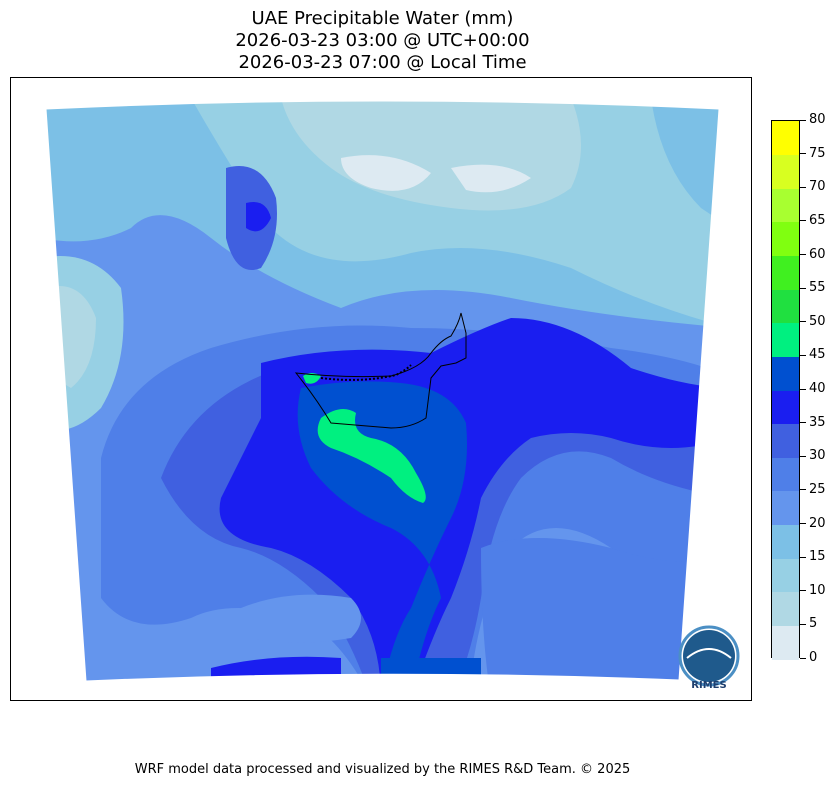  I want to click on colorbar-tick-label: 5, so click(813, 624).